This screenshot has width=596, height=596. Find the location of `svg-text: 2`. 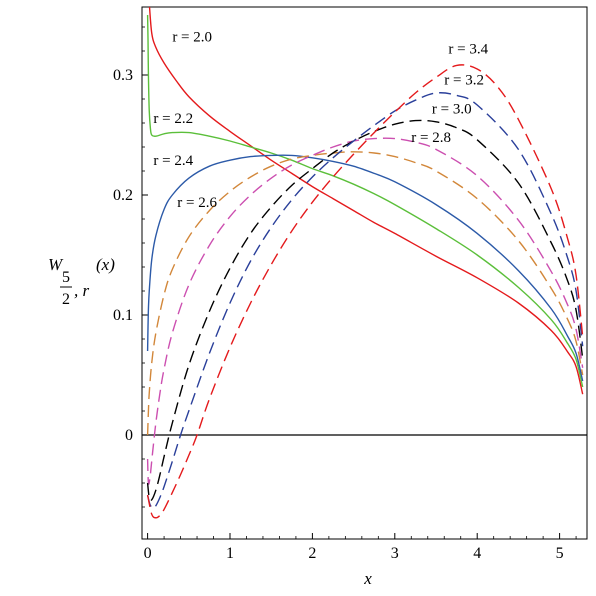

svg-text: 2 is located at coordinates (66, 299).